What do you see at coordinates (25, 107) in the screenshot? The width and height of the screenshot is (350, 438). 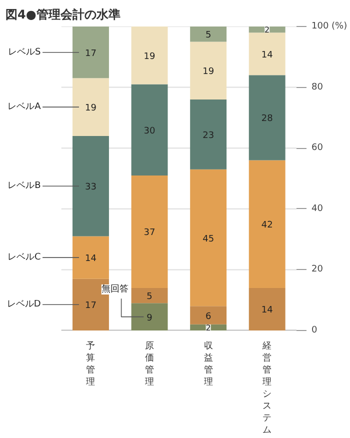 I see `text: レベルA` at bounding box center [25, 107].